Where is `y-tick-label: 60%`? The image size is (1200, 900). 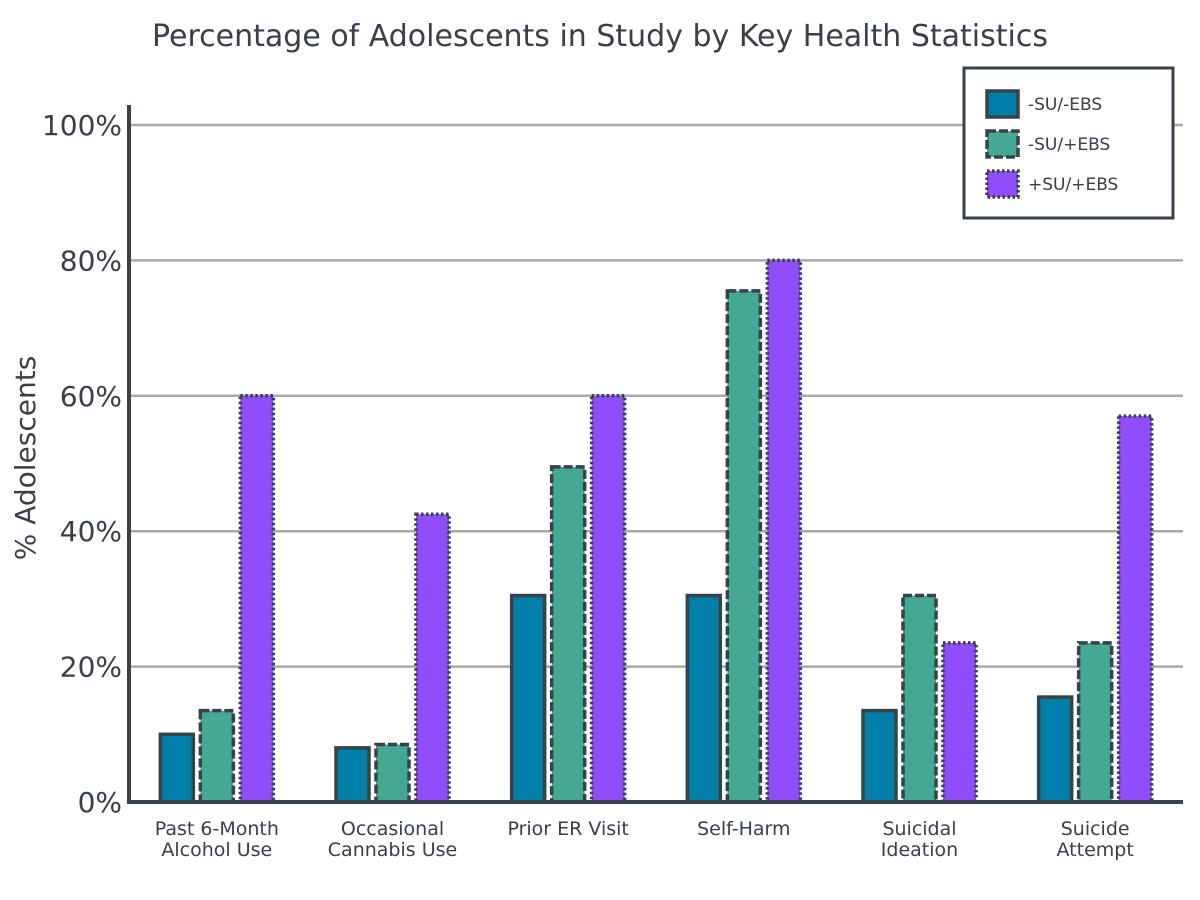
y-tick-label: 60% is located at coordinates (91, 396).